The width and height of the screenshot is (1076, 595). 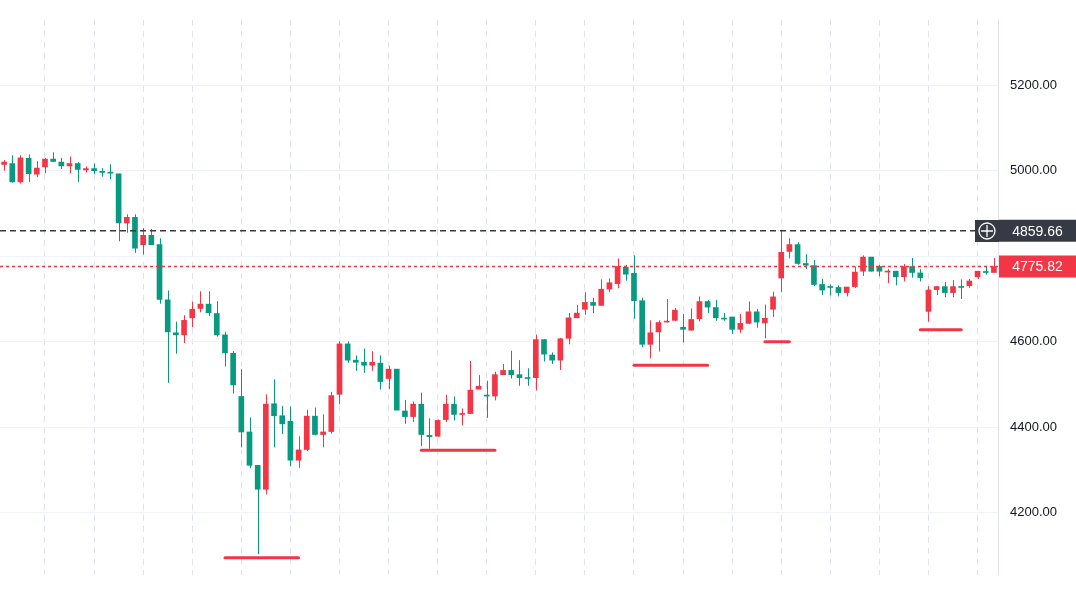 I want to click on ref-line-label: 4775.82, so click(x=1038, y=266).